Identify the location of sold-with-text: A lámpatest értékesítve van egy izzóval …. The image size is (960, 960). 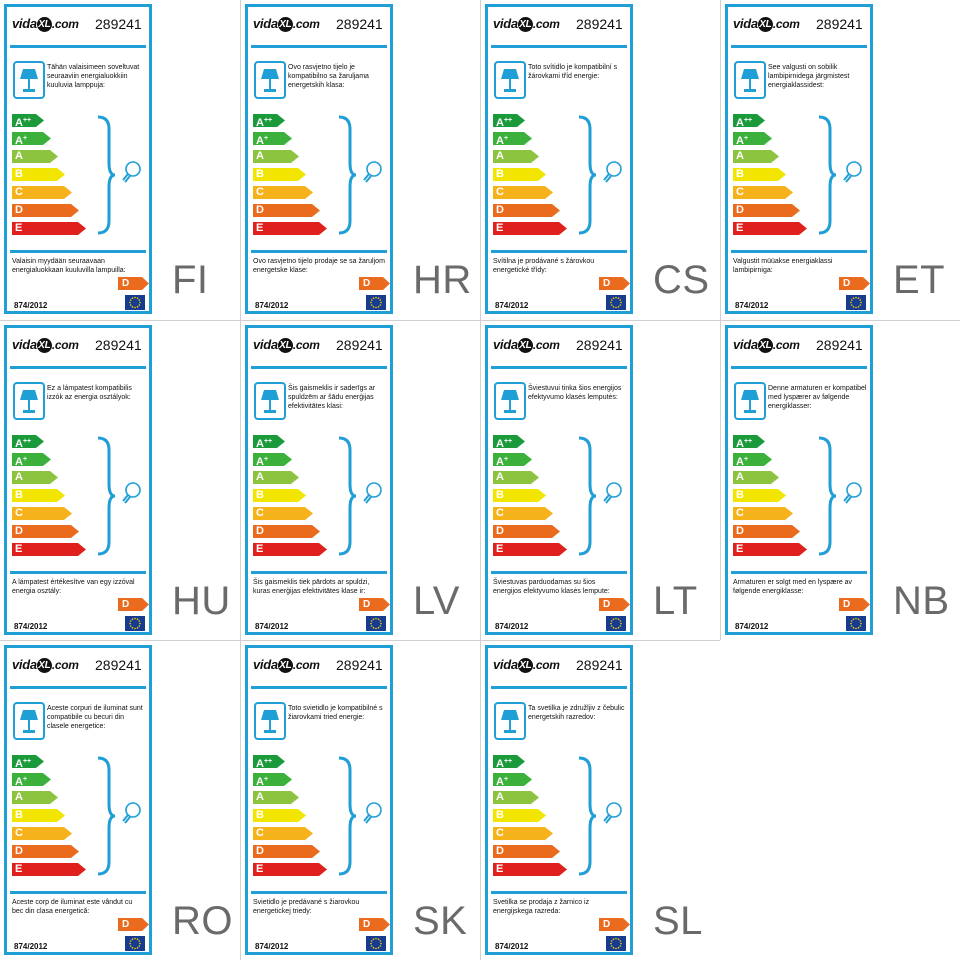
(73, 587).